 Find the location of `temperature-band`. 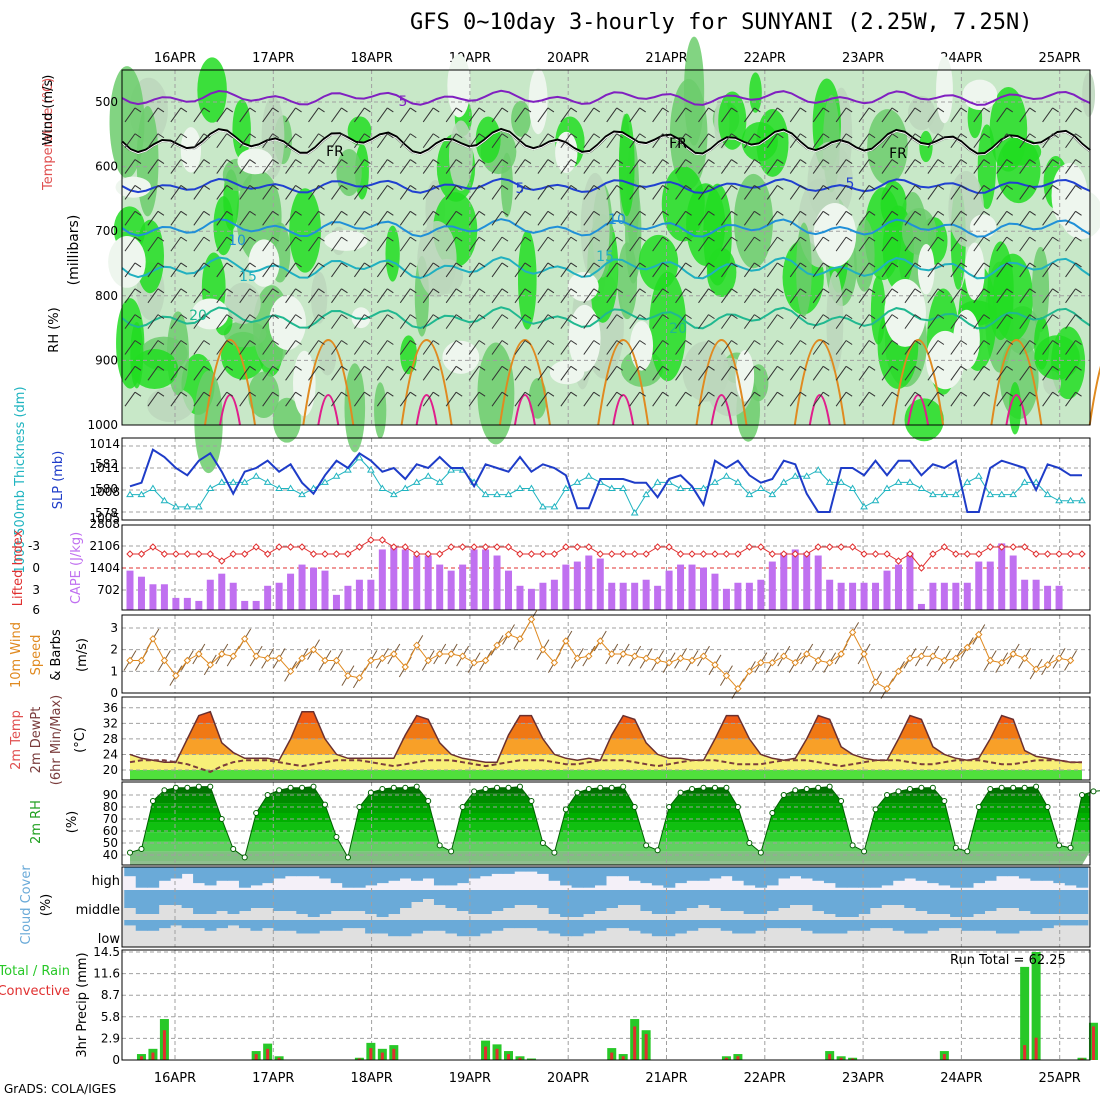

temperature-band is located at coordinates (606, 731).